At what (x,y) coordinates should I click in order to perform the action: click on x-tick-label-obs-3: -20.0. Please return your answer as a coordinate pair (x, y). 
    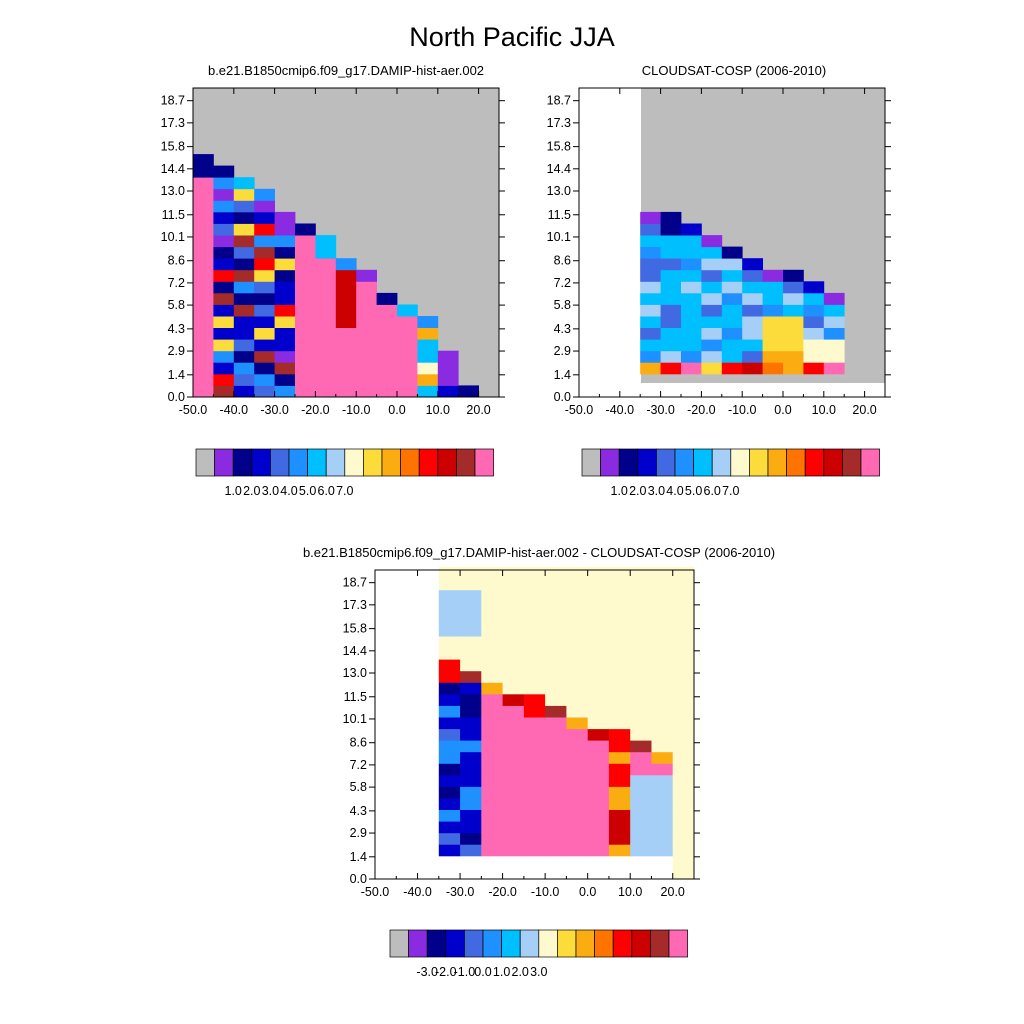
    Looking at the image, I should click on (701, 410).